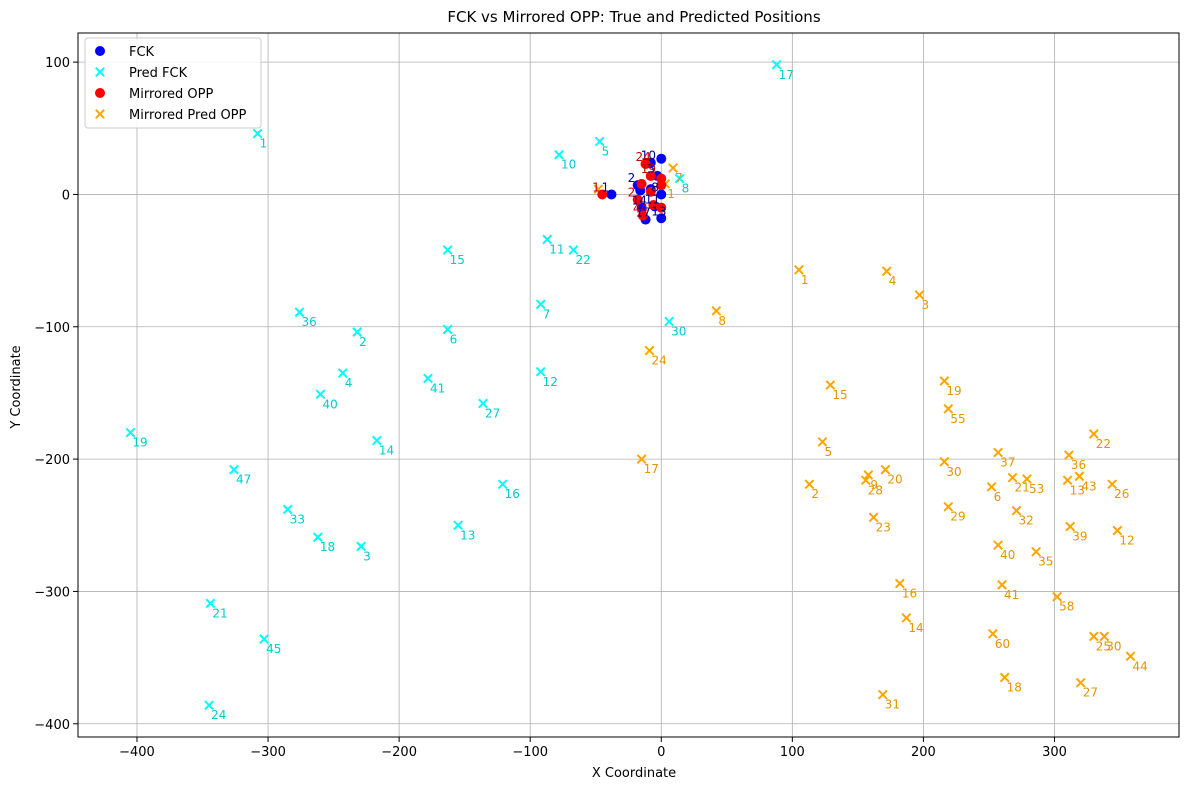  Describe the element at coordinates (1002, 644) in the screenshot. I see `point-label: 60` at that location.